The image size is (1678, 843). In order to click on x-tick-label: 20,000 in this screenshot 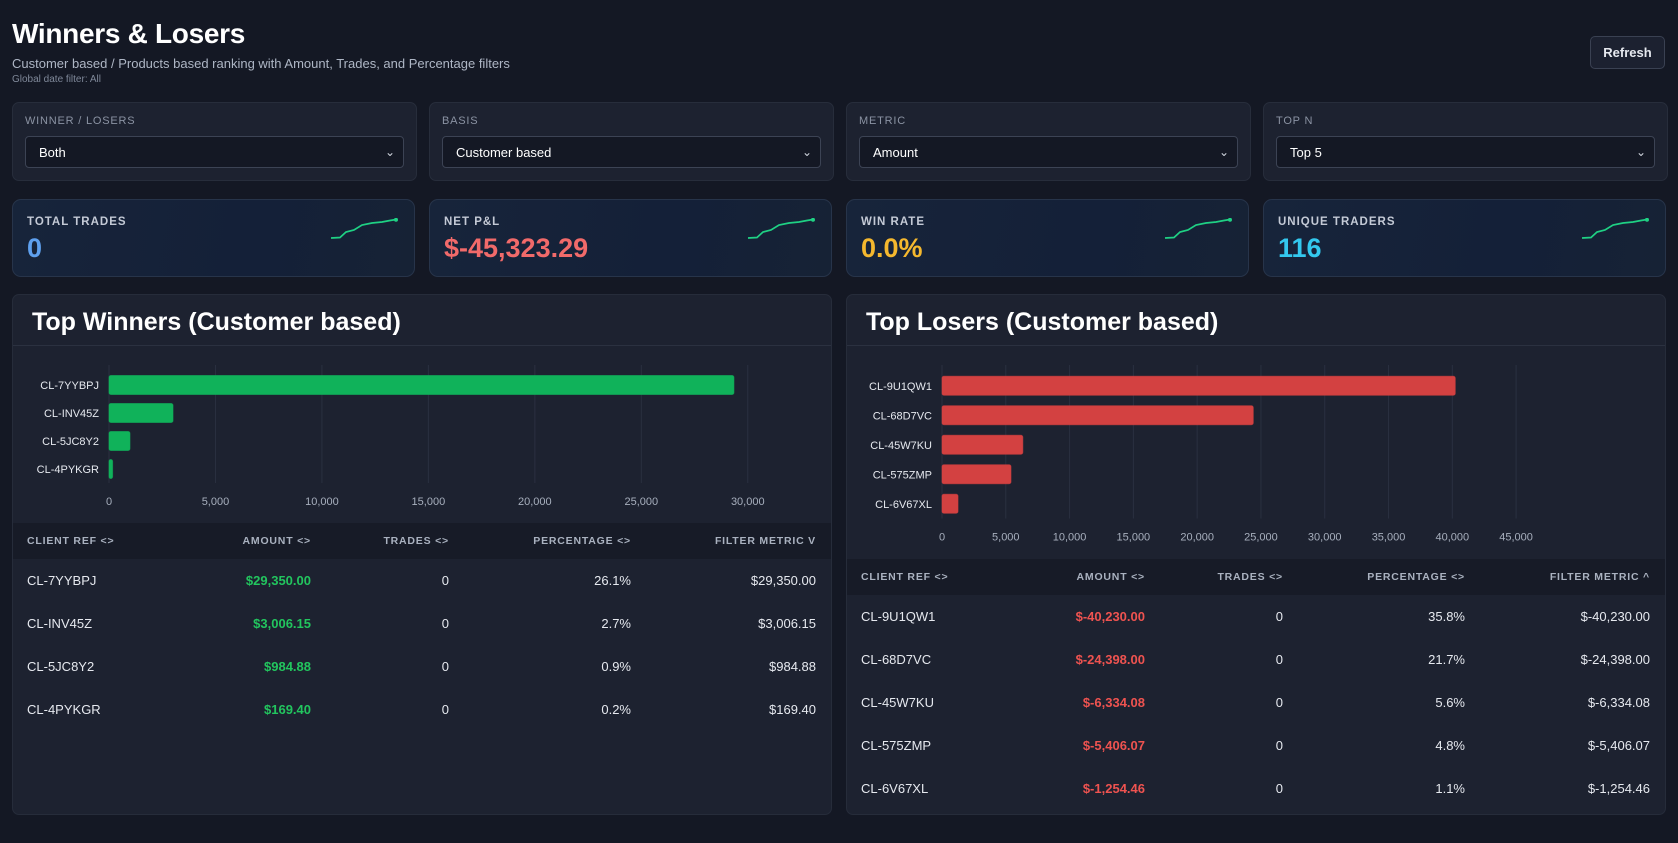, I will do `click(535, 502)`.